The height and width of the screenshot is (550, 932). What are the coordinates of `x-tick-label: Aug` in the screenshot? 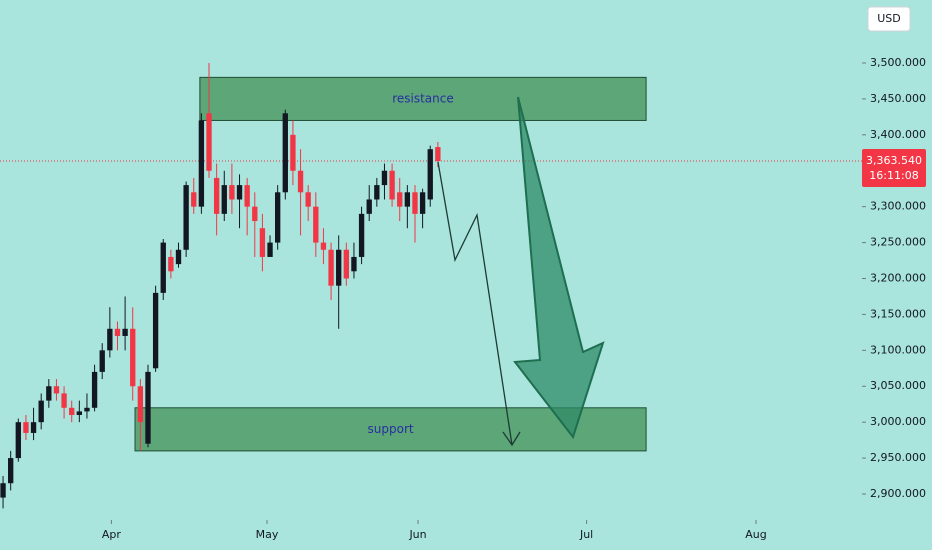 It's located at (755, 534).